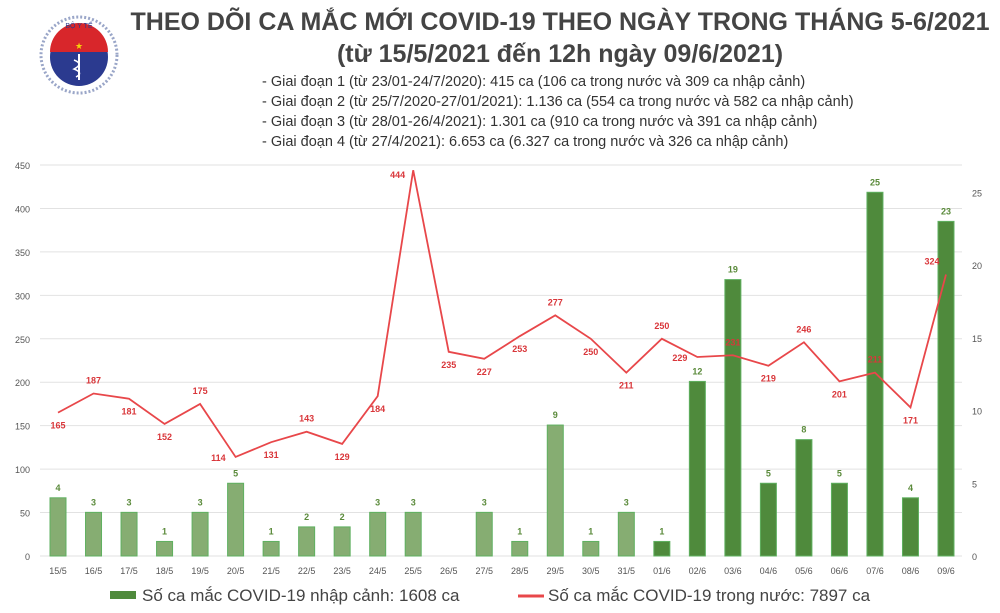 The width and height of the screenshot is (1000, 613). What do you see at coordinates (164, 437) in the screenshot?
I see `line-data-label: 152` at bounding box center [164, 437].